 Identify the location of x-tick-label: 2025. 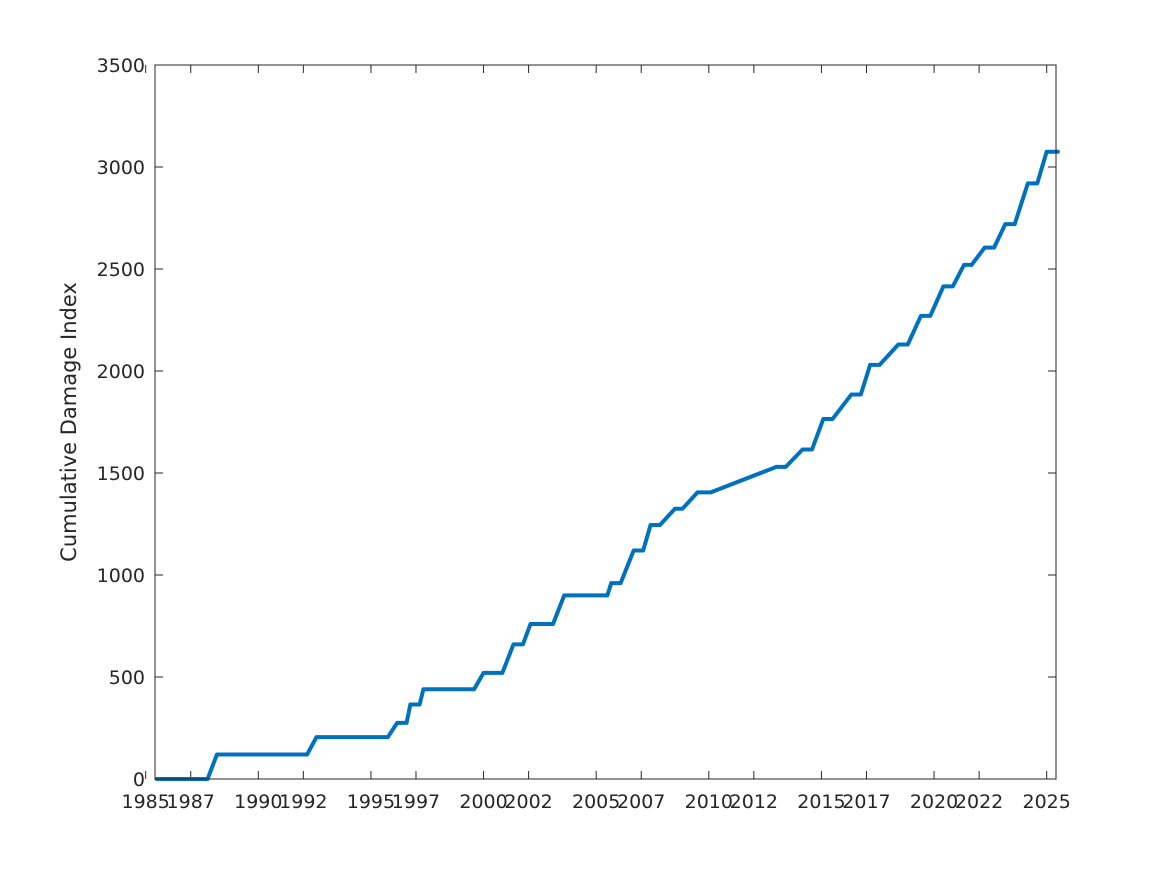
(1047, 802).